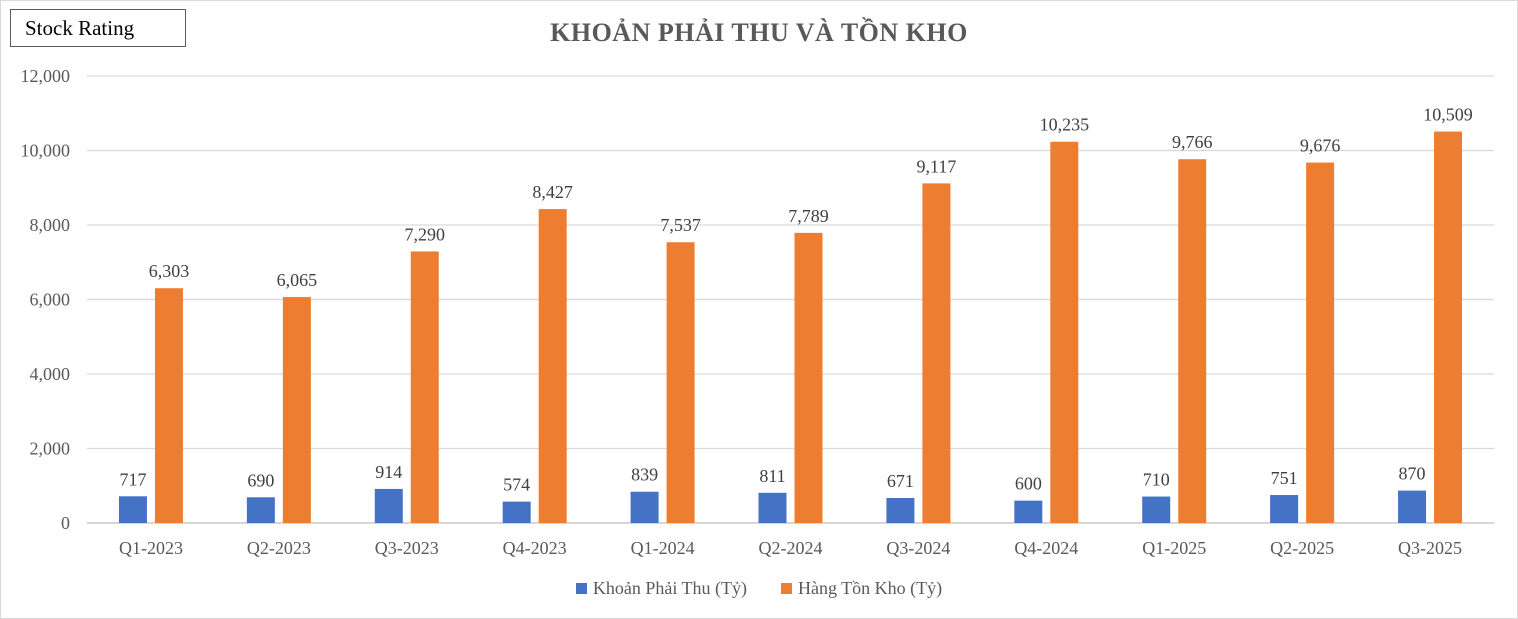 The image size is (1518, 619). What do you see at coordinates (900, 481) in the screenshot?
I see `data-label-receivables: 671` at bounding box center [900, 481].